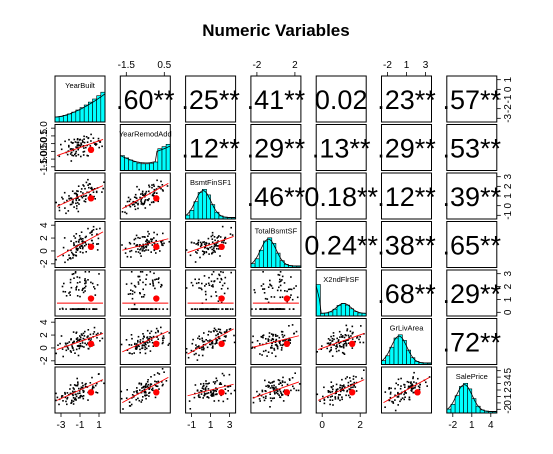  Describe the element at coordinates (221, 246) in the screenshot. I see `centroid-point` at that location.